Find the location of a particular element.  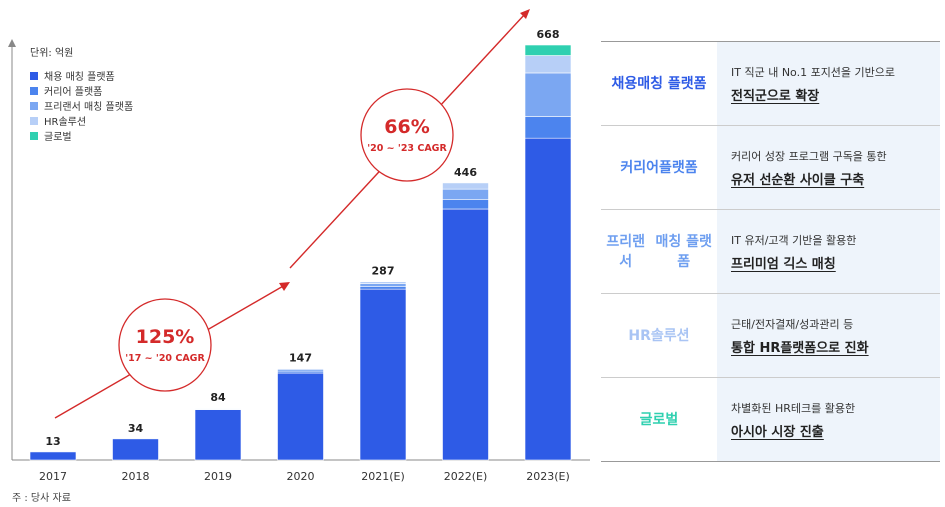

panel-row-sub: 차별화된 HR테크를 활용한 is located at coordinates (793, 408).